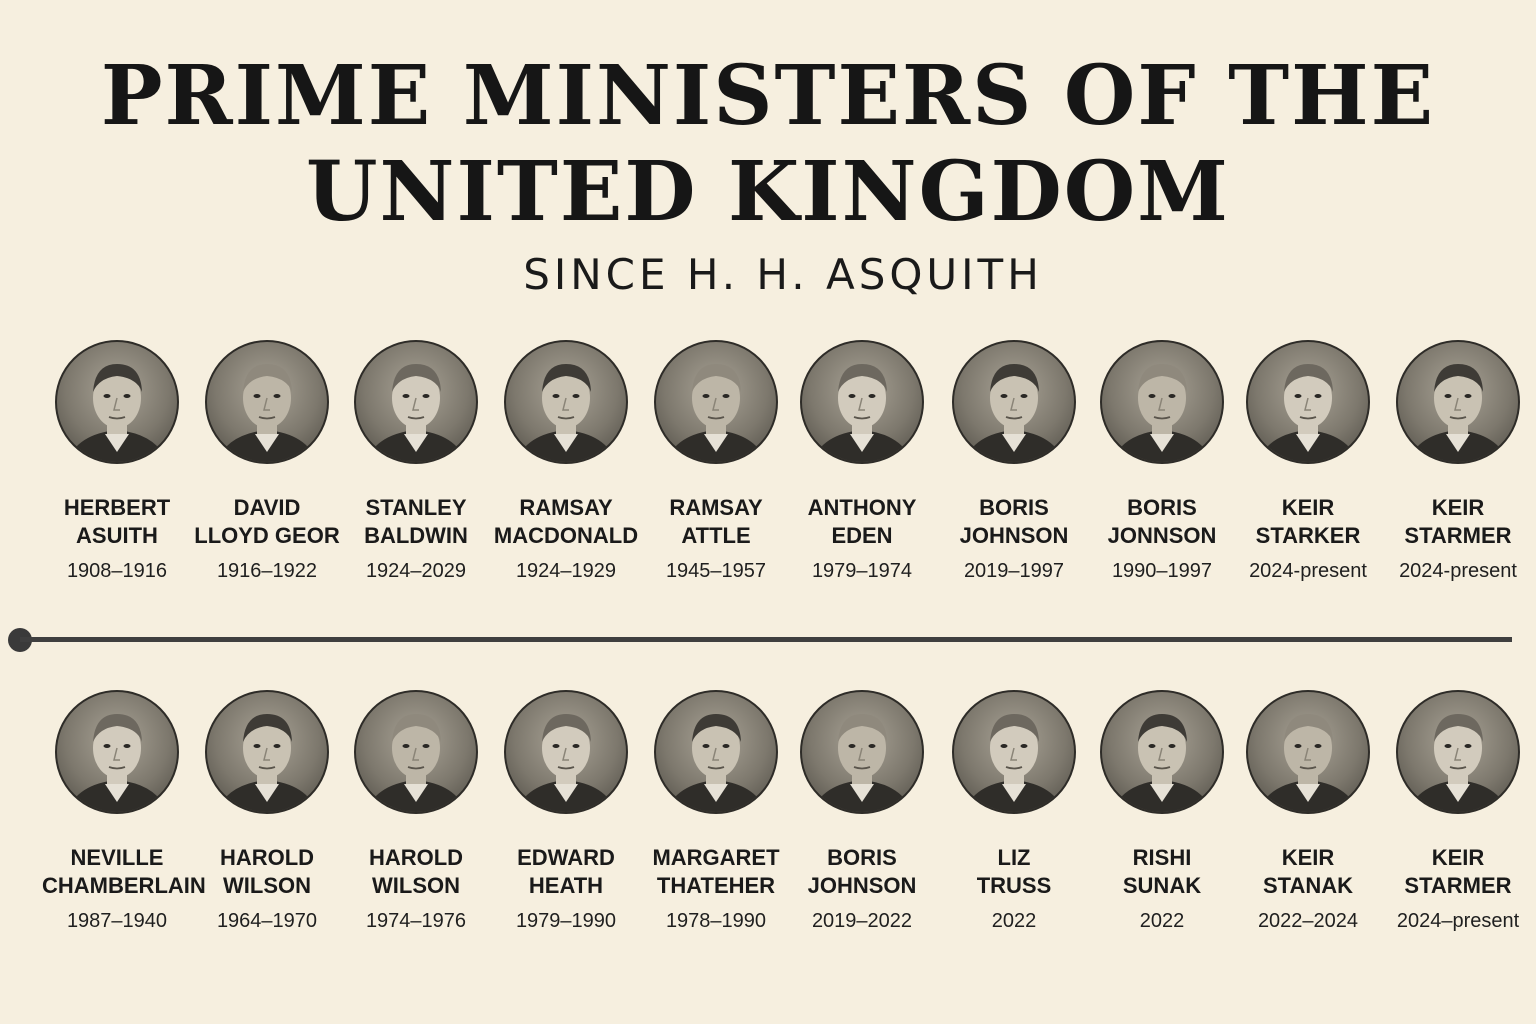 Image resolution: width=1536 pixels, height=1024 pixels. What do you see at coordinates (862, 571) in the screenshot?
I see `pm-term-years: 1979–1974` at bounding box center [862, 571].